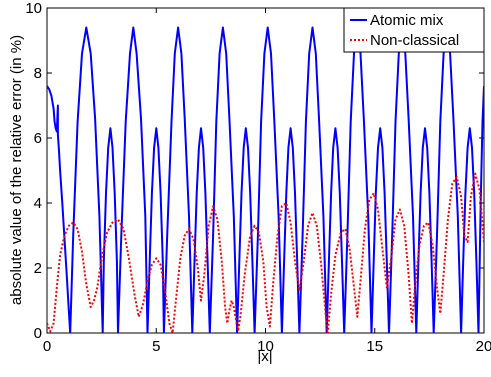 This screenshot has width=491, height=377. I want to click on legend-label-atomic-mix: Atomic mix, so click(407, 20).